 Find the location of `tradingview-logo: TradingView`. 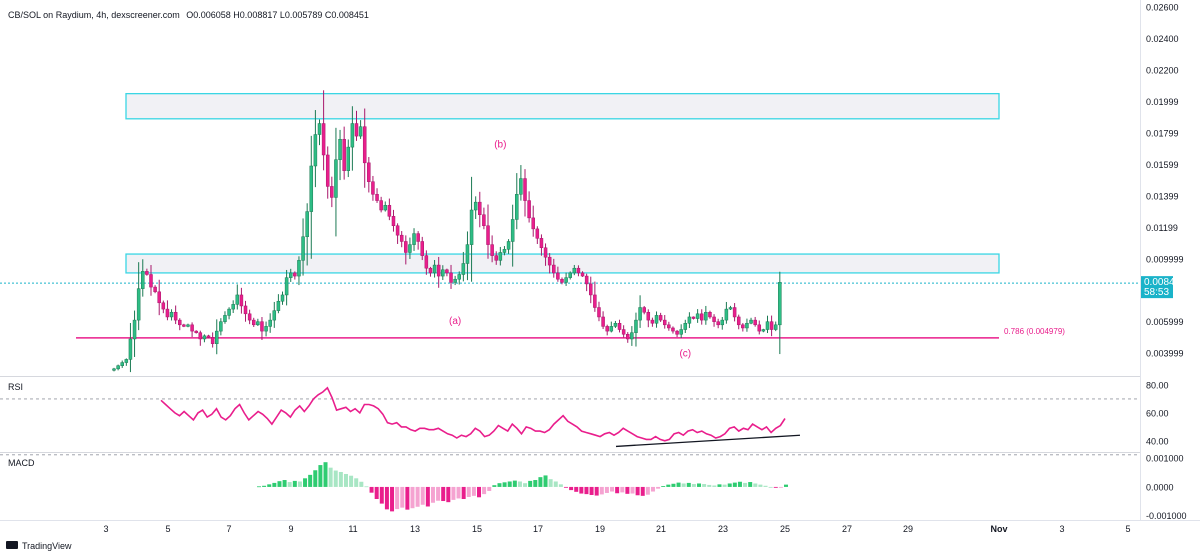

tradingview-logo: TradingView is located at coordinates (39, 546).